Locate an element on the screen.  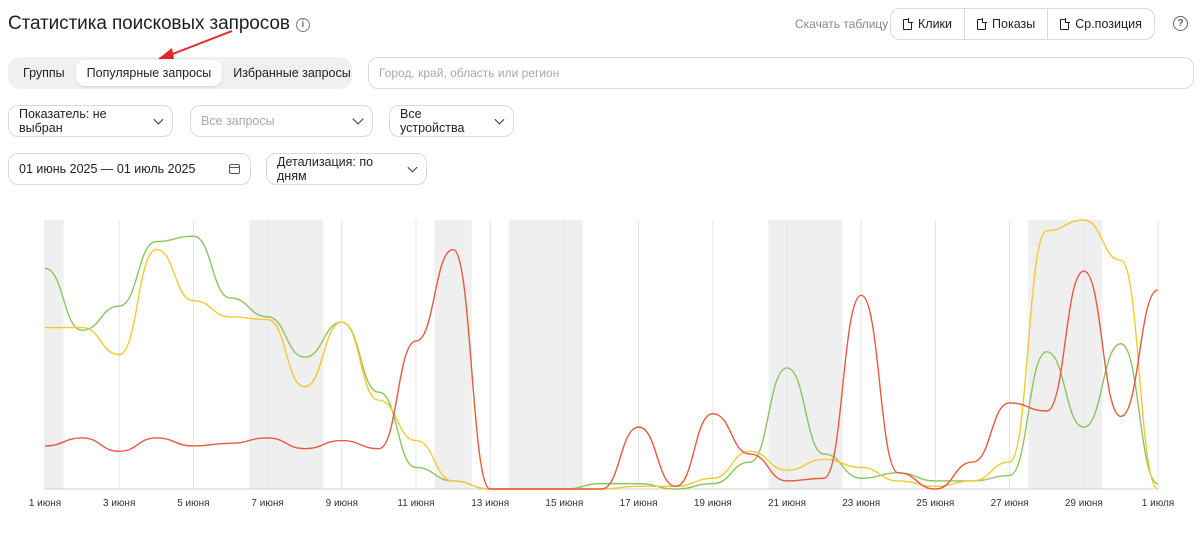
x-tick-label: 17 июня is located at coordinates (639, 503).